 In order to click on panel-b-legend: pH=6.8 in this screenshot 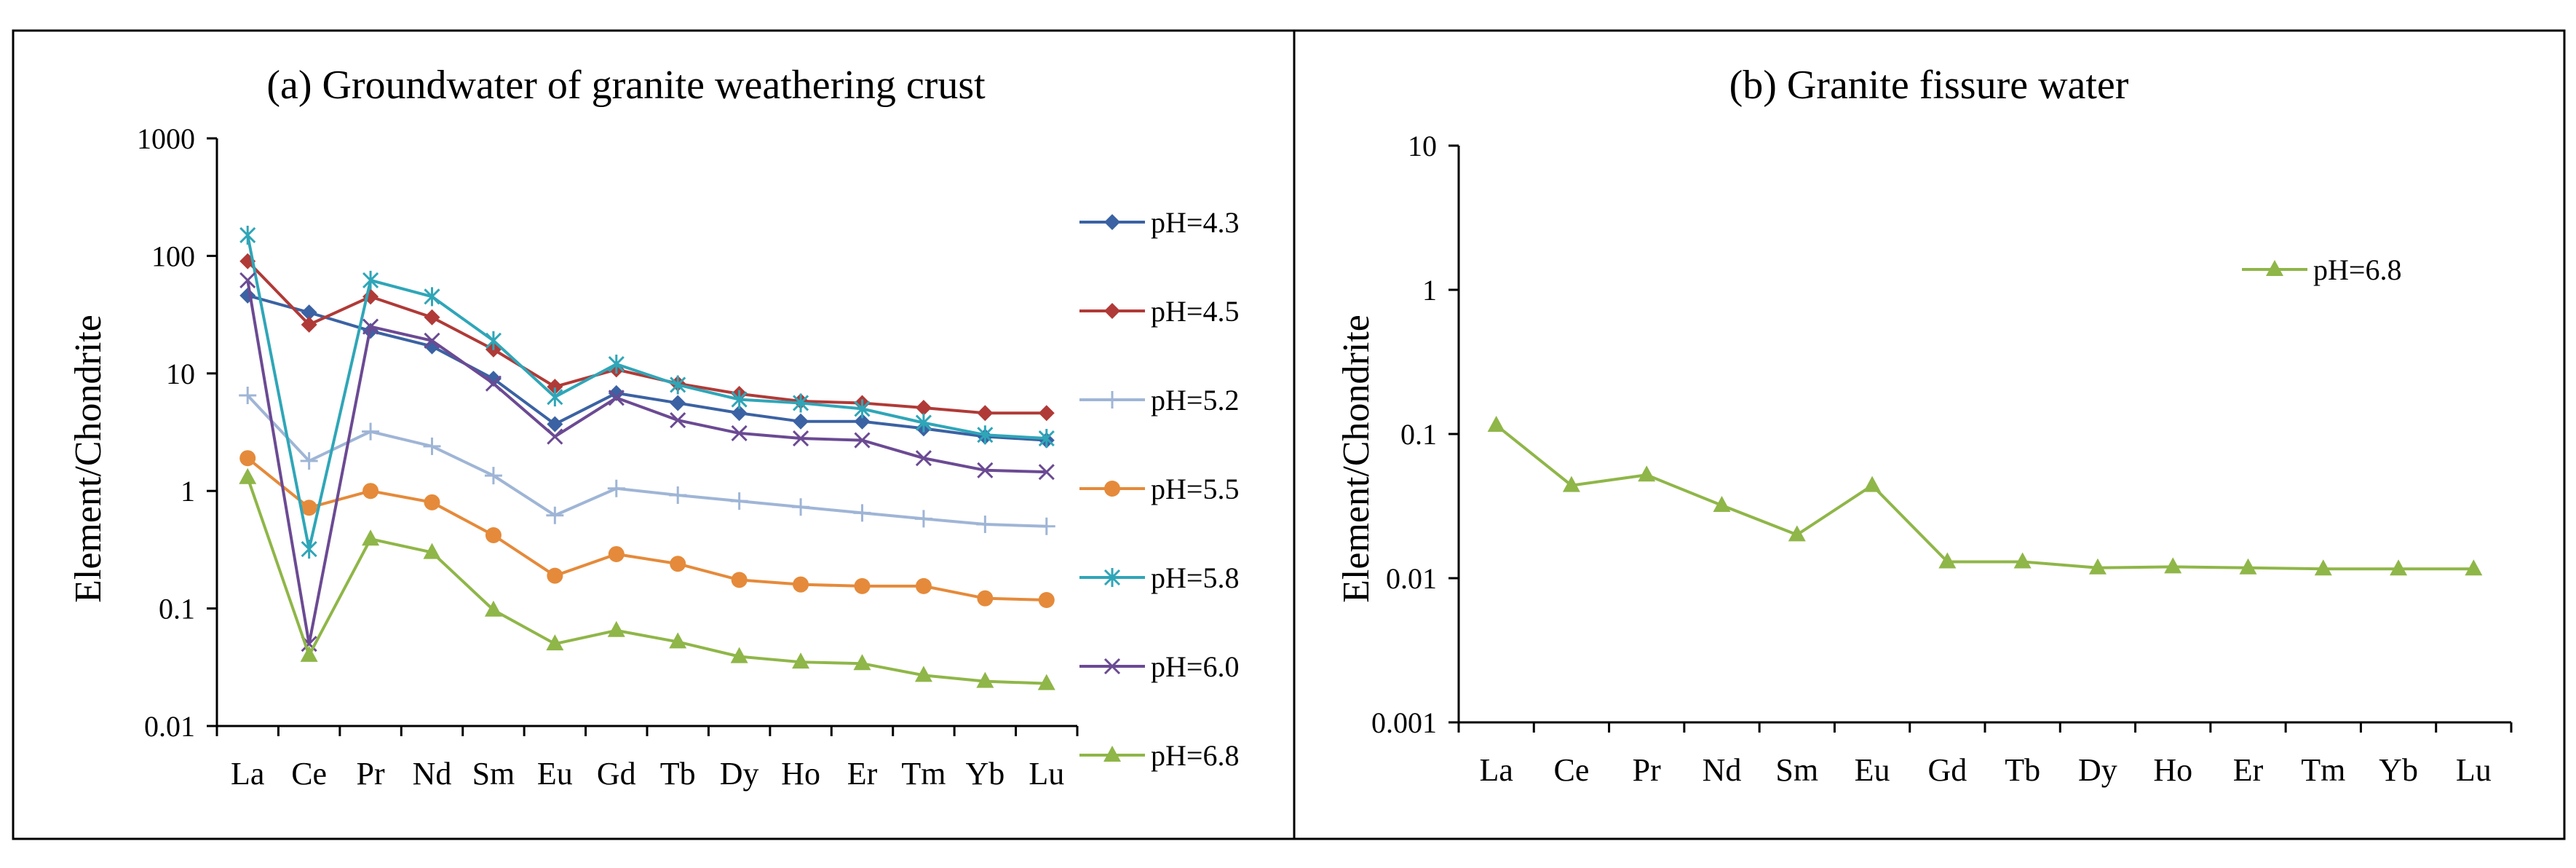, I will do `click(2321, 269)`.